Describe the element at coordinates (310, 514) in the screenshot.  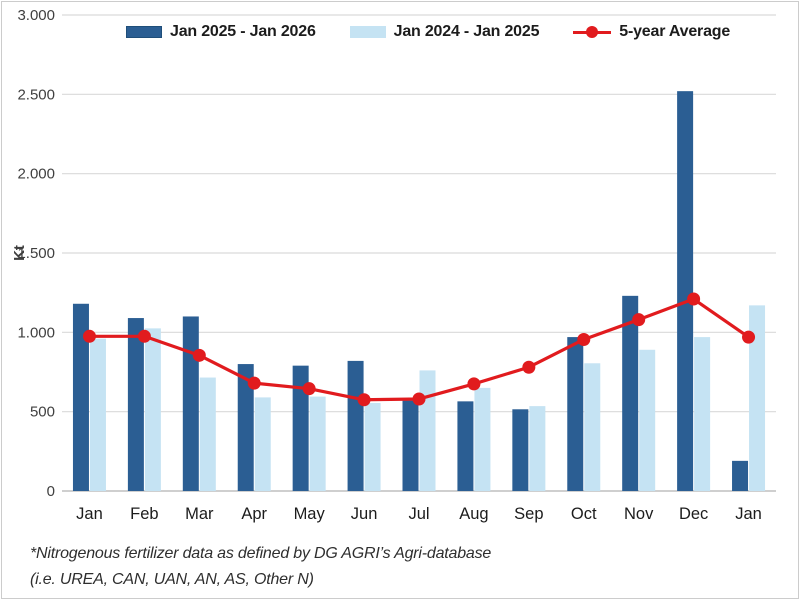
I see `x-tick-label-4: May` at that location.